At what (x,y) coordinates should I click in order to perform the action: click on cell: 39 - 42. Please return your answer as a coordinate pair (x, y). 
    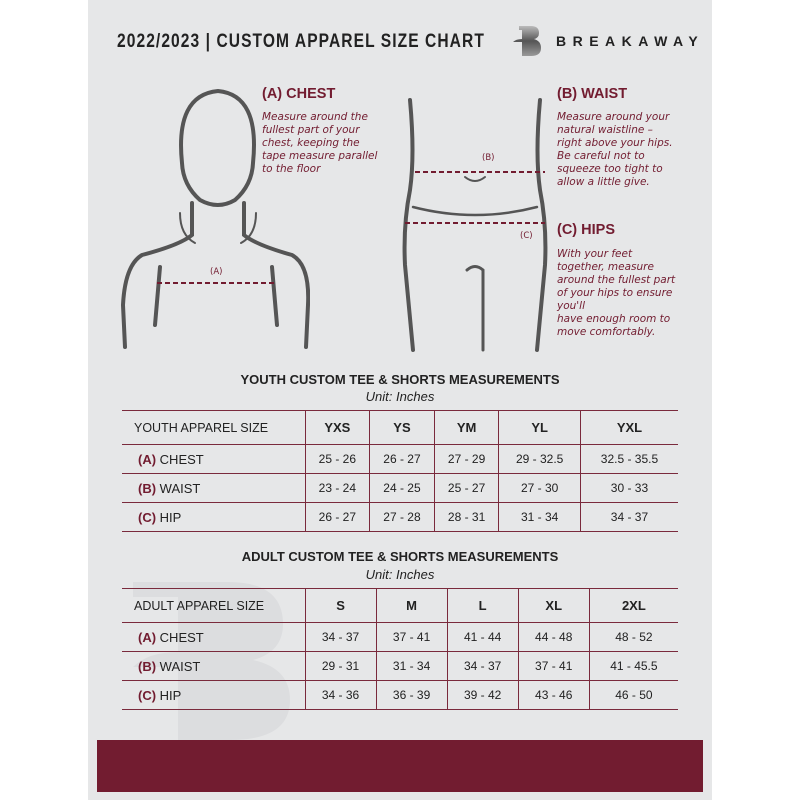
    Looking at the image, I should click on (482, 695).